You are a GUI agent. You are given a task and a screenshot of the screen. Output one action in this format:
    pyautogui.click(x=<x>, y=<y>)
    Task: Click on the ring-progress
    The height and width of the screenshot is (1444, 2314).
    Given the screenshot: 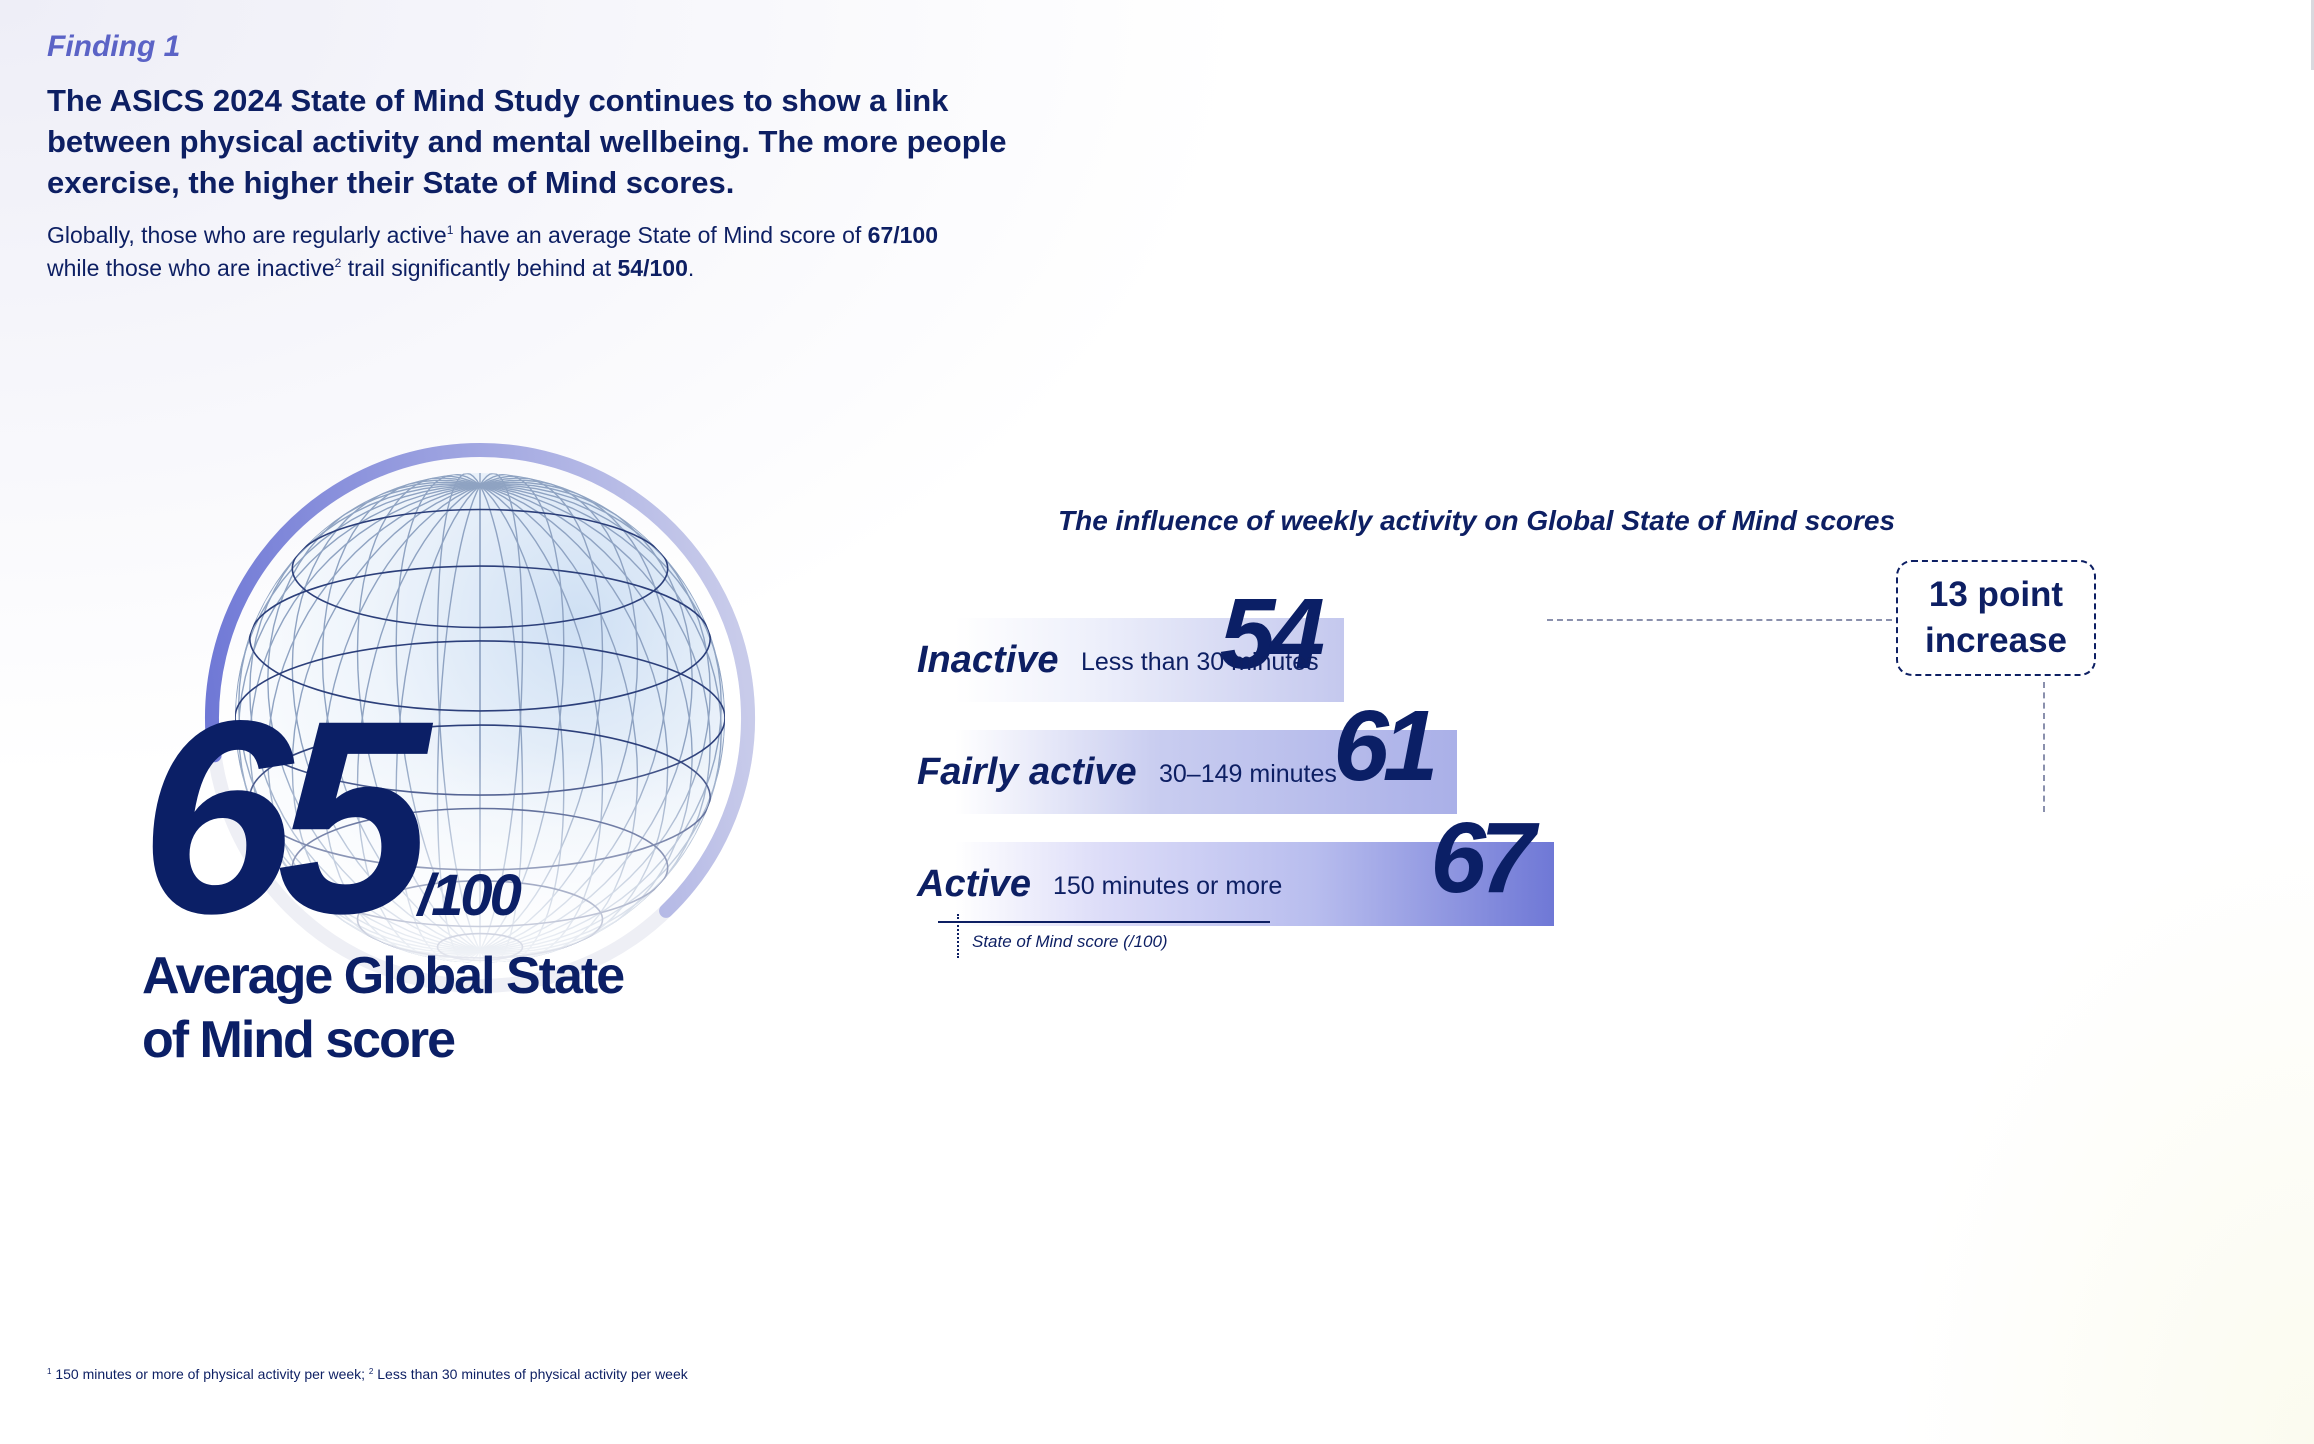 What is the action you would take?
    pyautogui.click(x=480, y=718)
    